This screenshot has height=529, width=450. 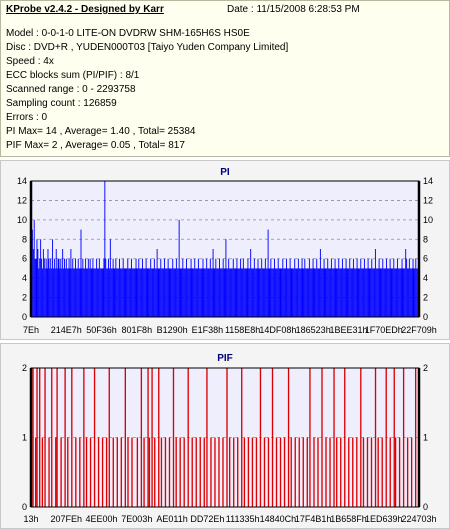 I want to click on x-tick-label: 1158E8h, so click(x=242, y=330).